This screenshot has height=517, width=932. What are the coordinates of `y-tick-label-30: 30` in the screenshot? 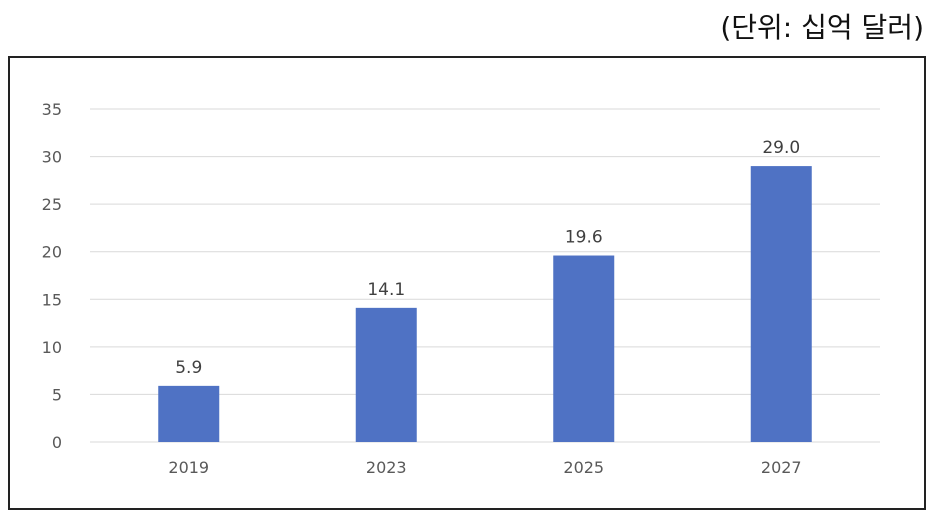 It's located at (52, 157).